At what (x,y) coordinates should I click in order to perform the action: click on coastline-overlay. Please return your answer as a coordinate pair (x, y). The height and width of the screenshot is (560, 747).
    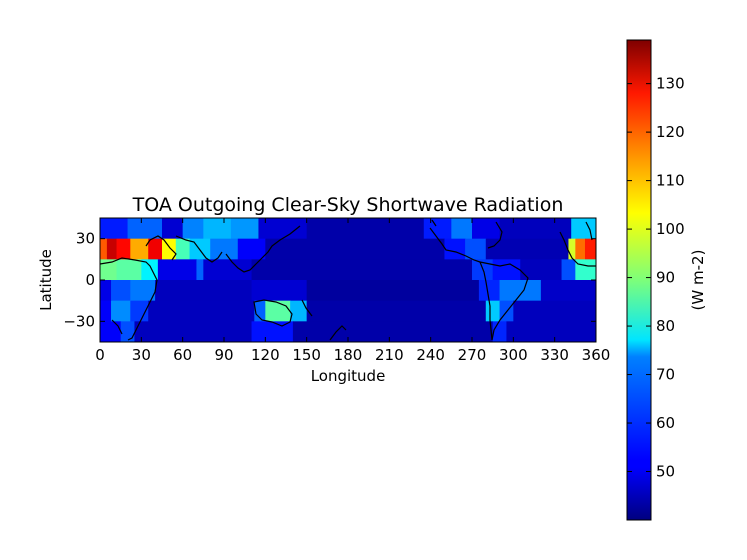
    Looking at the image, I should click on (348, 280).